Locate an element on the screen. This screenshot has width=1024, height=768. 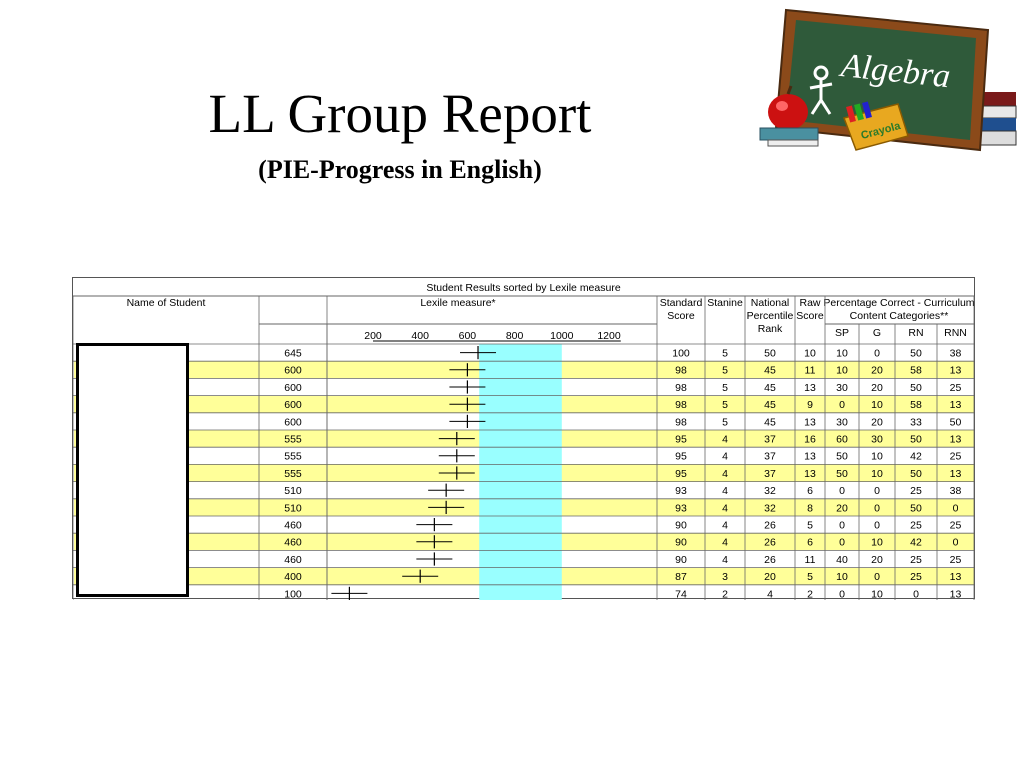
header-raw-score: Raw is located at coordinates (809, 303).